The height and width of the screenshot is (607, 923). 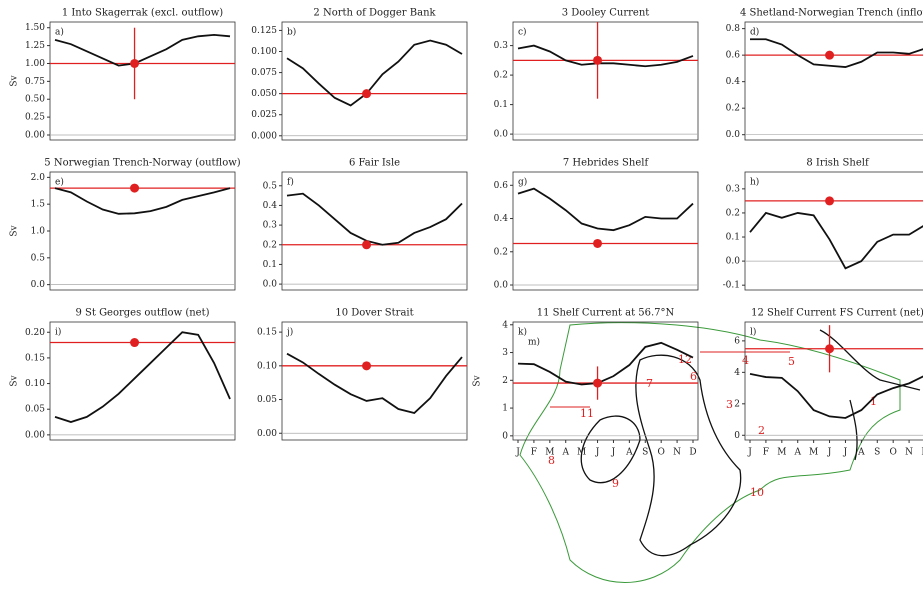 What do you see at coordinates (35, 28) in the screenshot?
I see `y-tick-label: 1.50` at bounding box center [35, 28].